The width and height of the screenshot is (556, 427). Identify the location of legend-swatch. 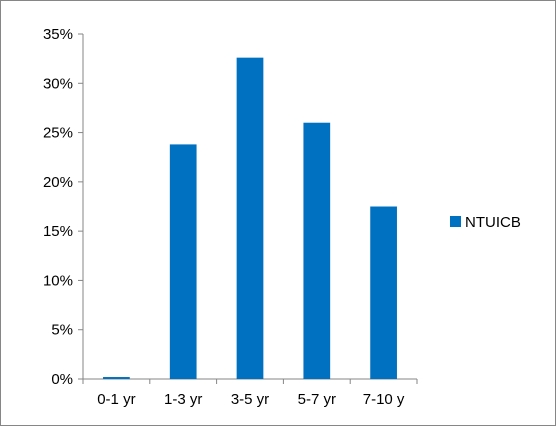
(455, 221).